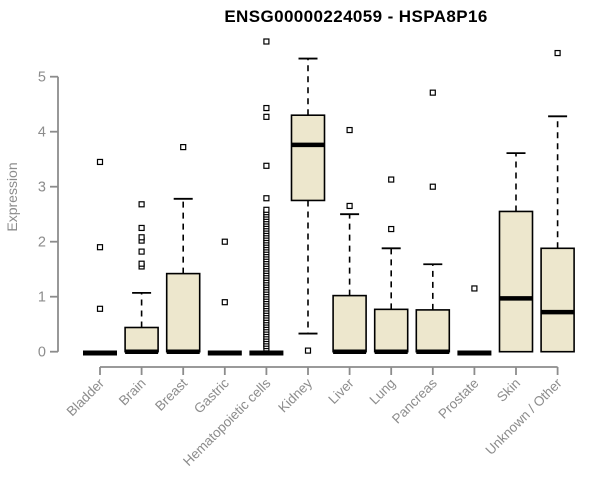  Describe the element at coordinates (557, 201) in the screenshot. I see `boxplot-unknown-other` at that location.